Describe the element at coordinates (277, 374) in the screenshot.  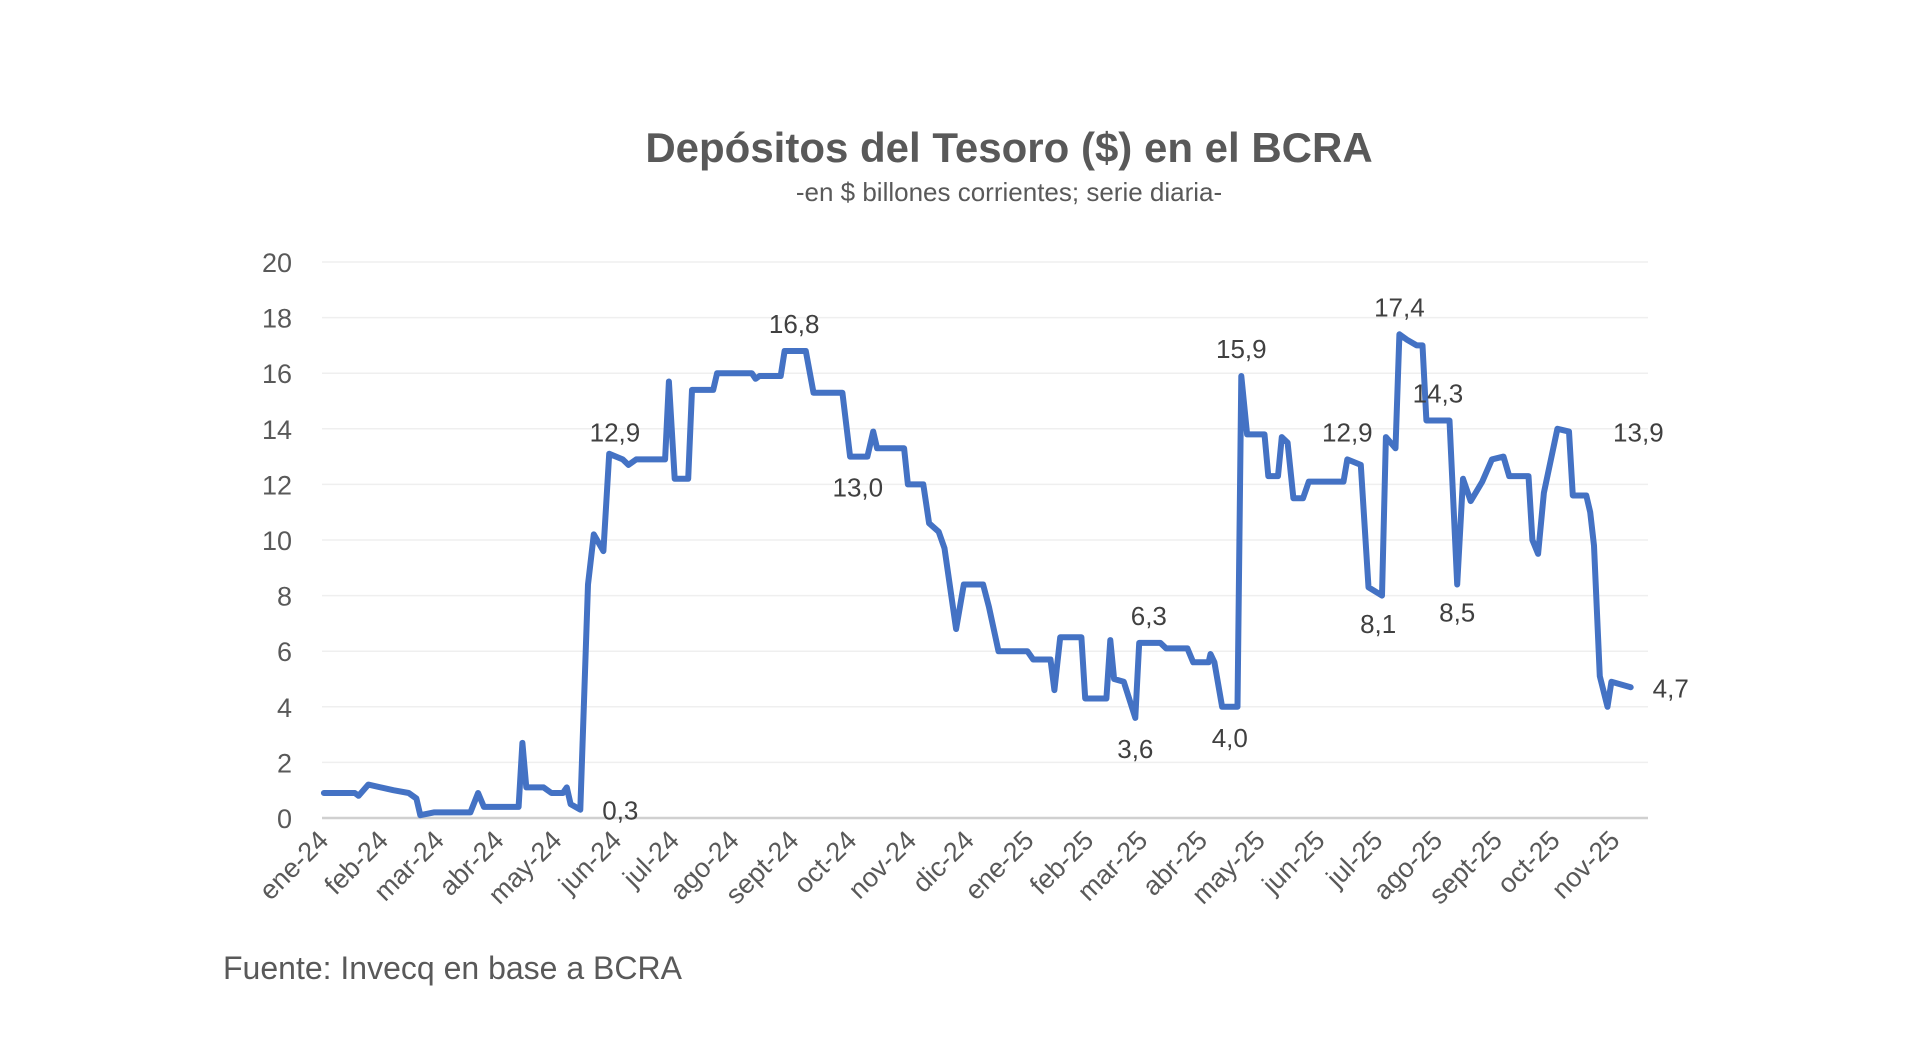
I see `y-tick-label: 16` at that location.